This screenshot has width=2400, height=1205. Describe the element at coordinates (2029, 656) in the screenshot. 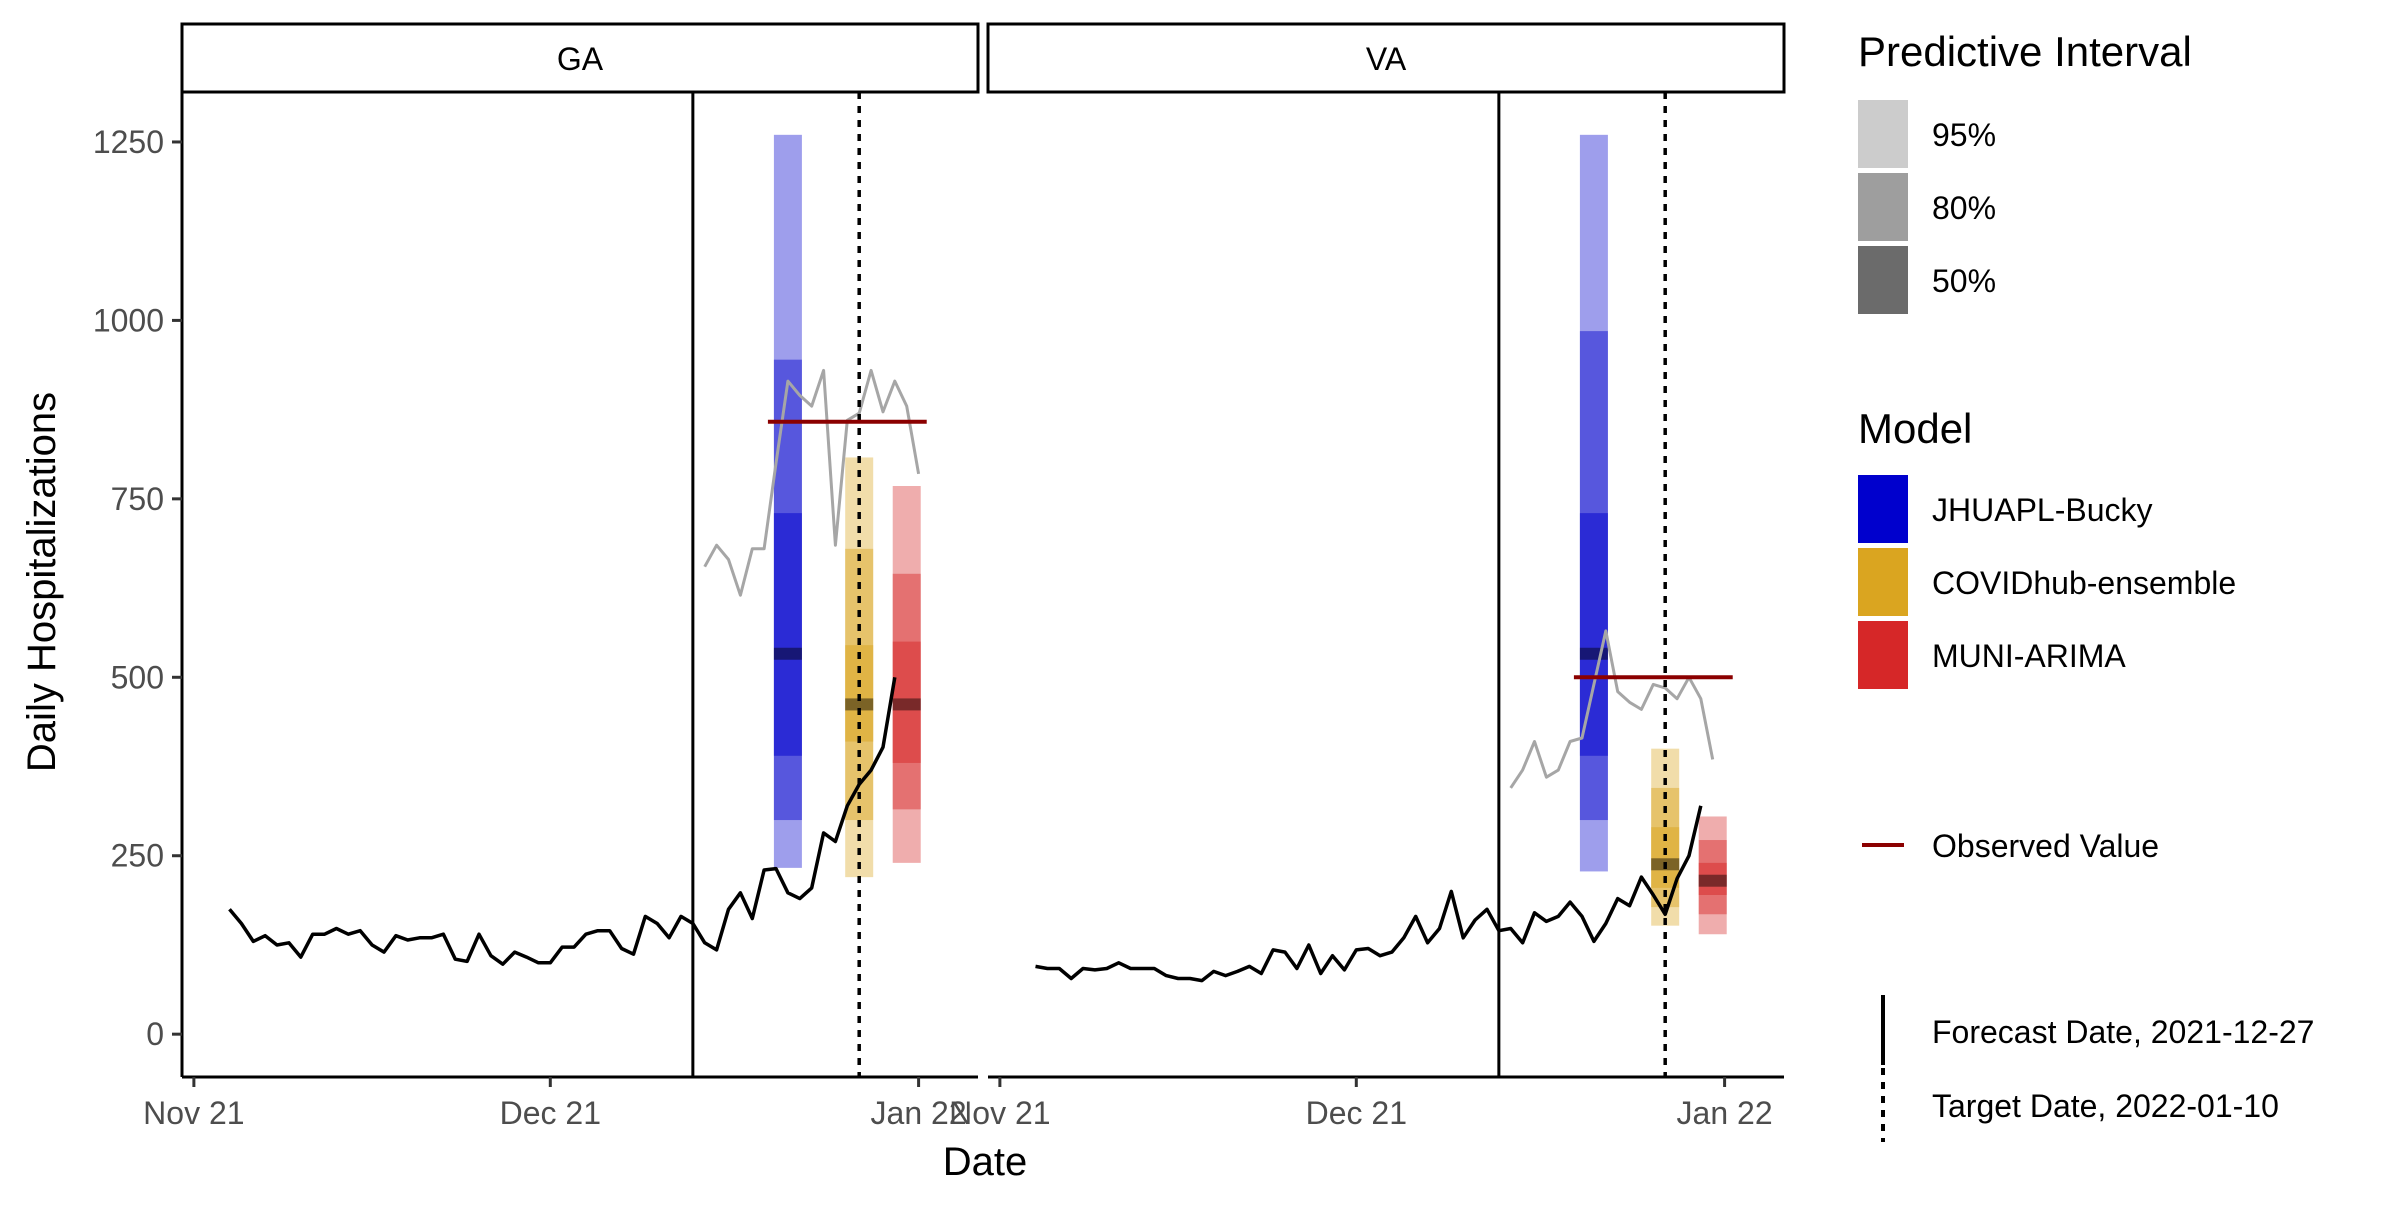

I see `legend-label-model: MUNI-ARIMA` at that location.